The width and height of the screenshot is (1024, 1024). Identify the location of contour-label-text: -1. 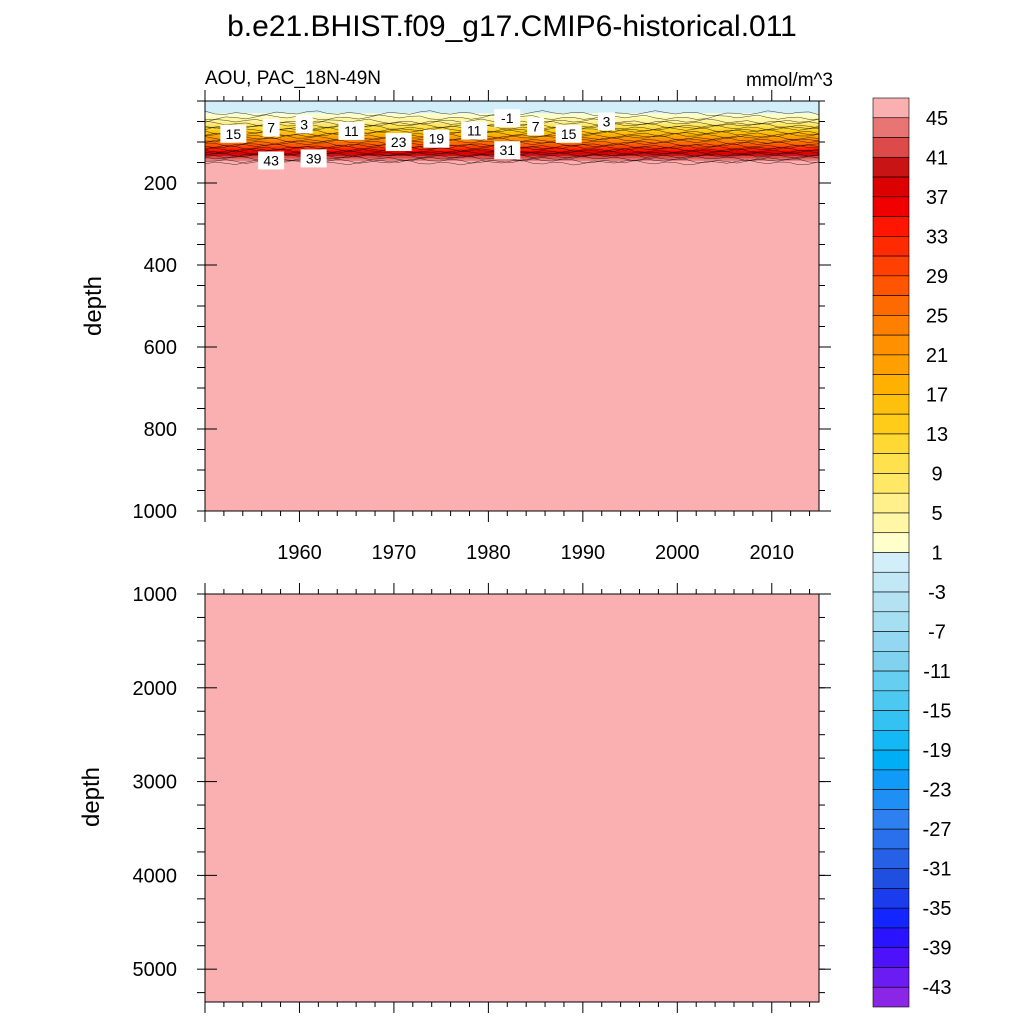
(507, 118).